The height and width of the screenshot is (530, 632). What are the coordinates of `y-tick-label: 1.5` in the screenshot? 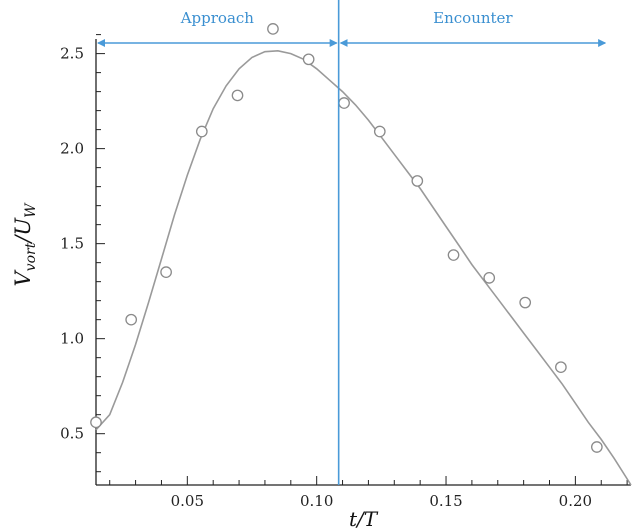 It's located at (72, 244).